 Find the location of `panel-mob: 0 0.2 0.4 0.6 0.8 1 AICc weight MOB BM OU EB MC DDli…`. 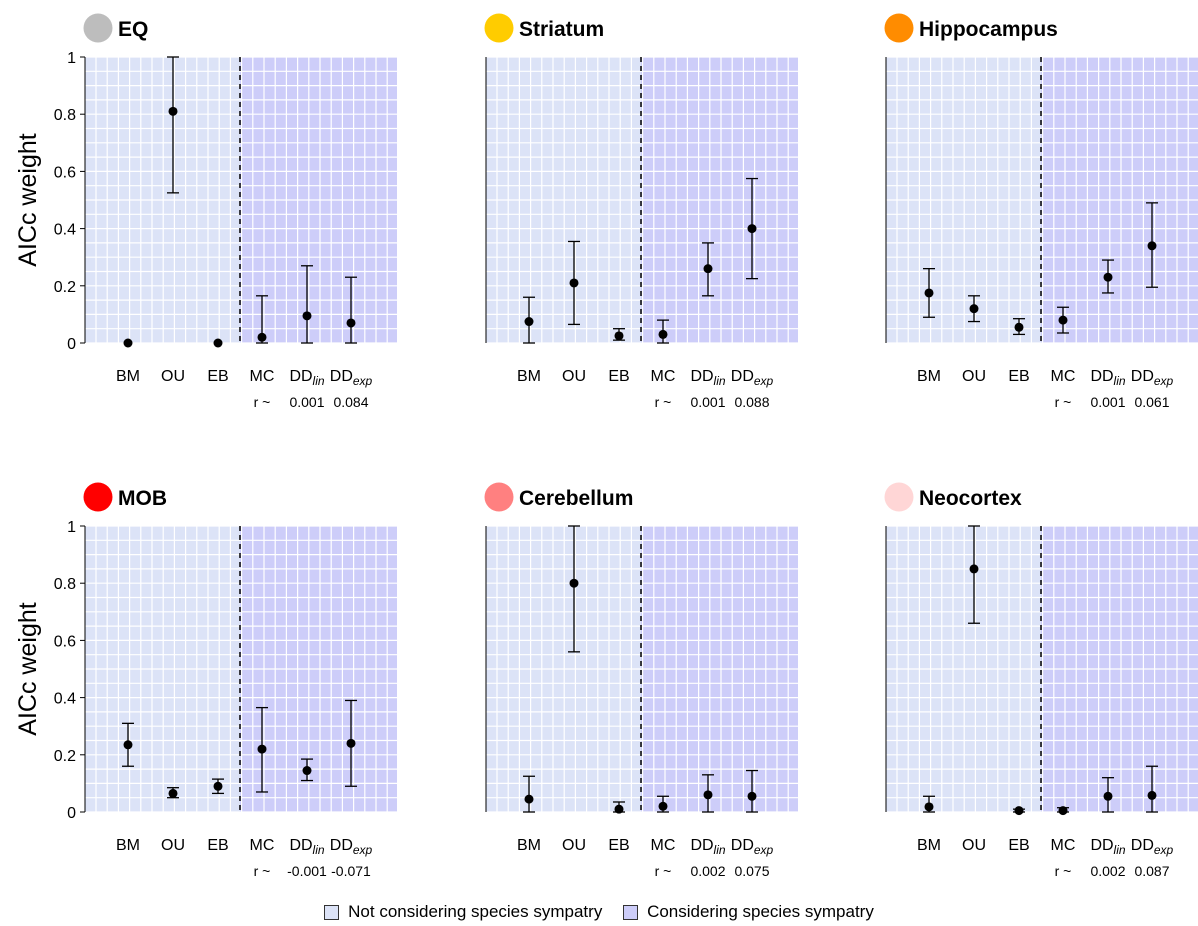

panel-mob: 0 0.2 0.4 0.6 0.8 1 AICc weight MOB BM OU EB MC DDli… is located at coordinates (205, 680).